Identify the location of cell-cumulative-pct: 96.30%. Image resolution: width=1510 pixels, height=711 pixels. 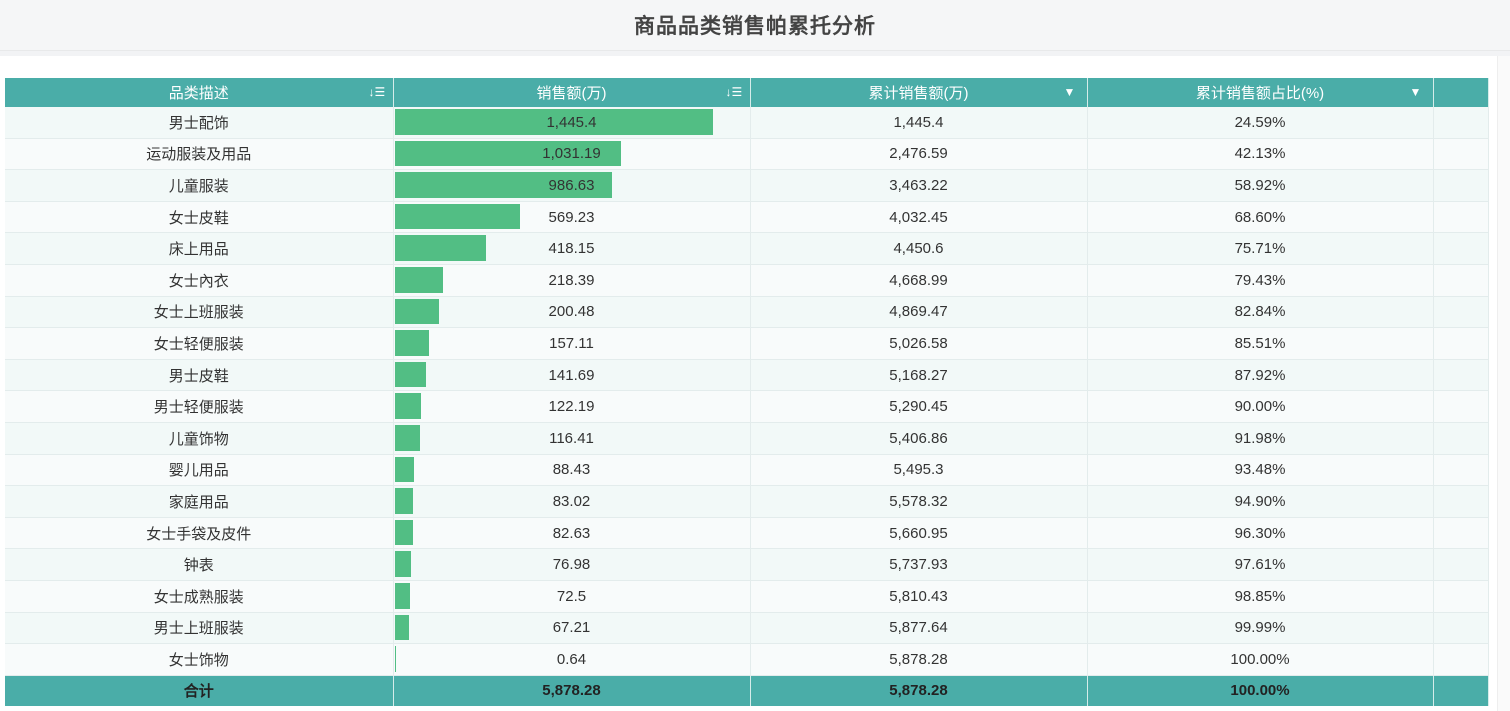
(1260, 533).